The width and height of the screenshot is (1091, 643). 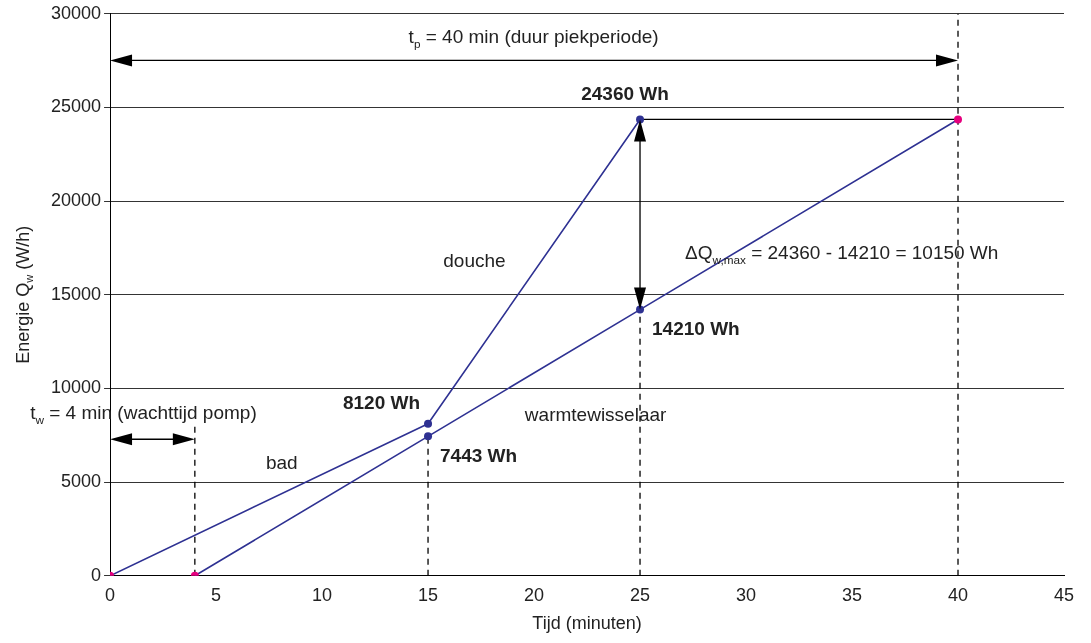 I want to click on y-tick-label: 0, so click(x=96, y=574).